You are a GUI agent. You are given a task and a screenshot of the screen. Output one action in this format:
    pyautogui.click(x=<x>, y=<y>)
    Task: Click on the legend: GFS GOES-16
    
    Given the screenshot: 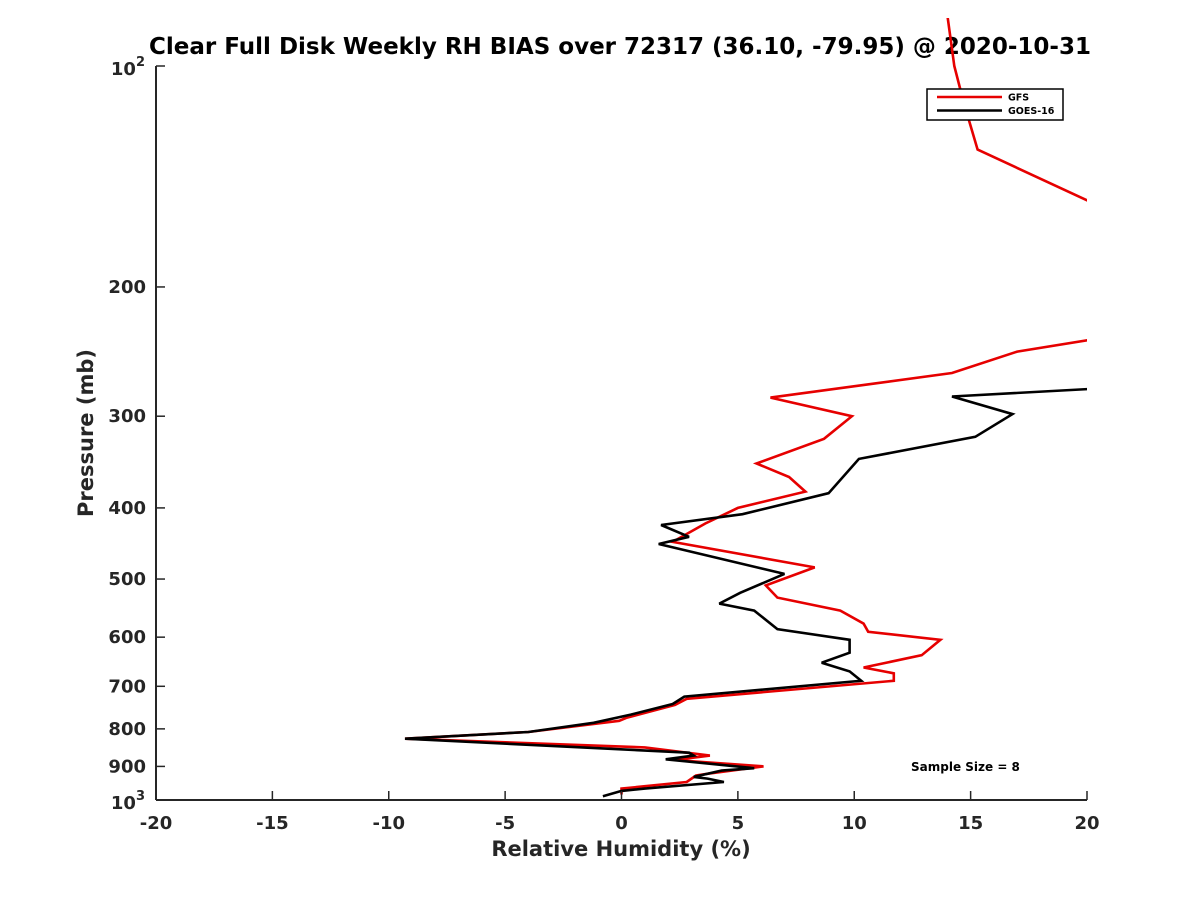 What is the action you would take?
    pyautogui.click(x=995, y=104)
    